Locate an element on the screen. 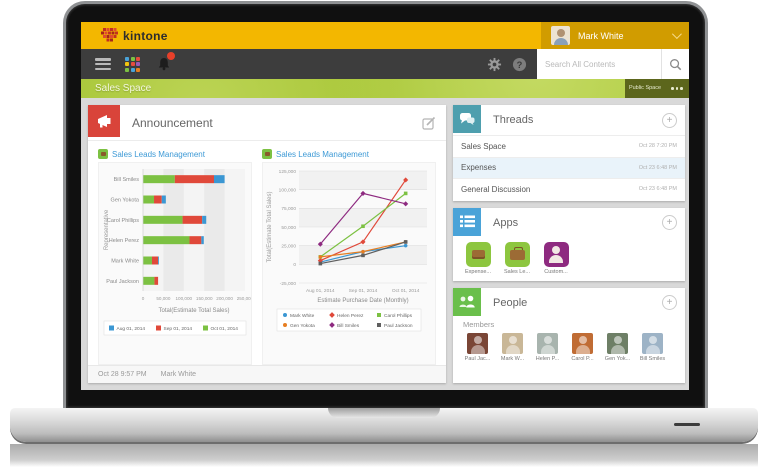  briefcase-icon is located at coordinates (517, 254).